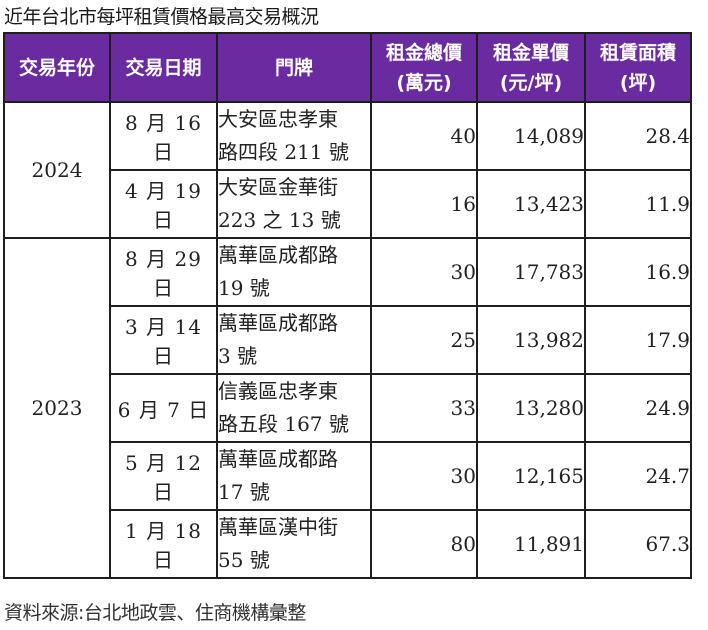 The image size is (708, 630). I want to click on table-row: 4 月 19 日 大安區金華街 223 之 13 號 16 13,423 11.9, so click(348, 204).